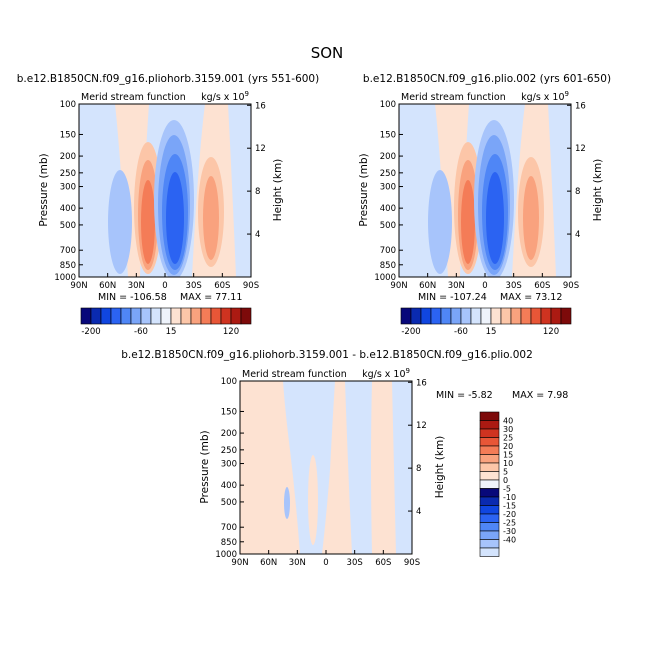 The image size is (654, 654). What do you see at coordinates (509, 523) in the screenshot?
I see `colorbar-label: -25` at bounding box center [509, 523].